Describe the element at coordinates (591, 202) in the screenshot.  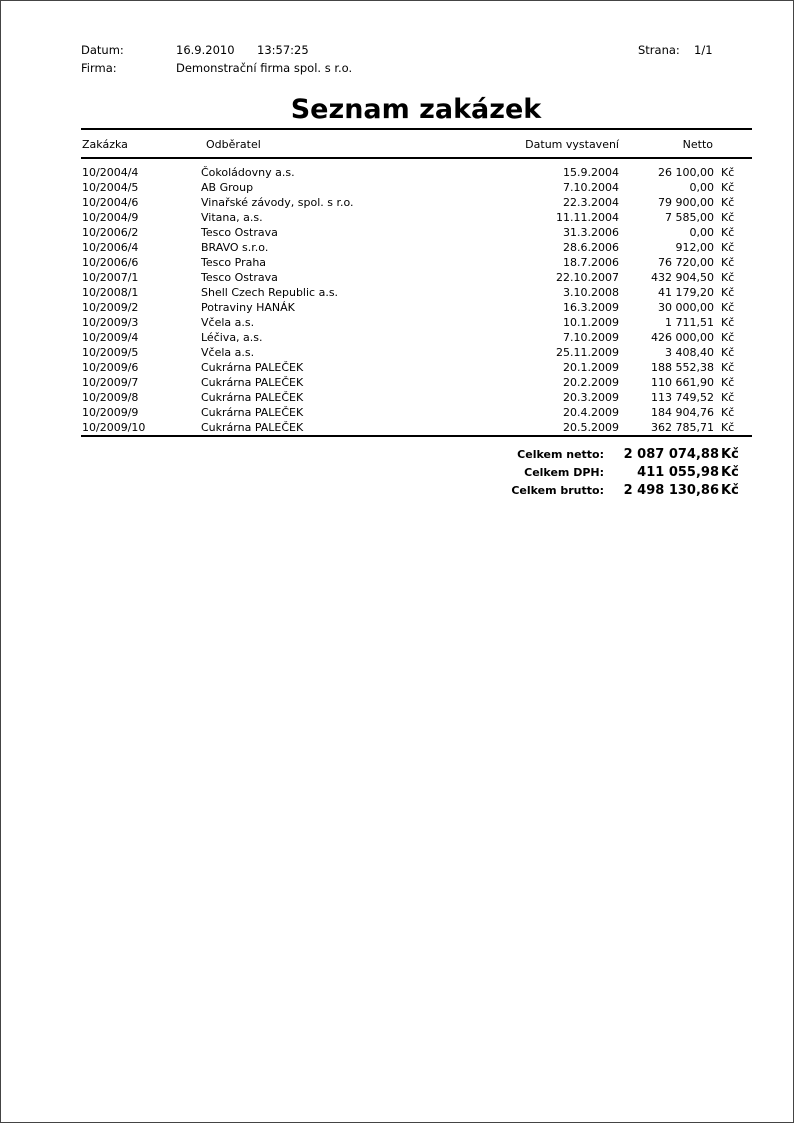
I see `issue-date: 22.3.2004` at that location.